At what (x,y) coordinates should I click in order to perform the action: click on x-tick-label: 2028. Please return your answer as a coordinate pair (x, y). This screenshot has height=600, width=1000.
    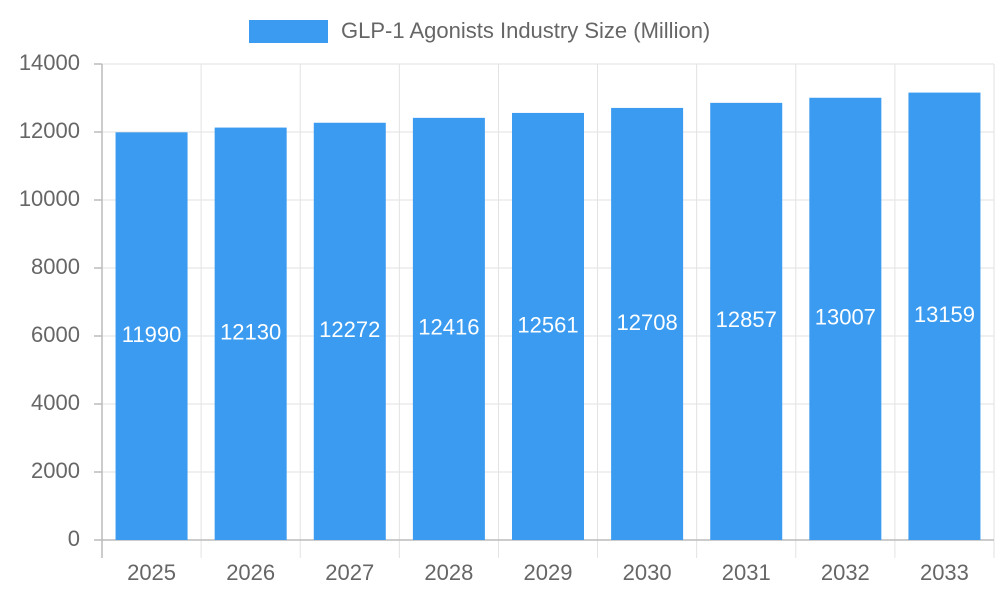
    Looking at the image, I should click on (448, 572).